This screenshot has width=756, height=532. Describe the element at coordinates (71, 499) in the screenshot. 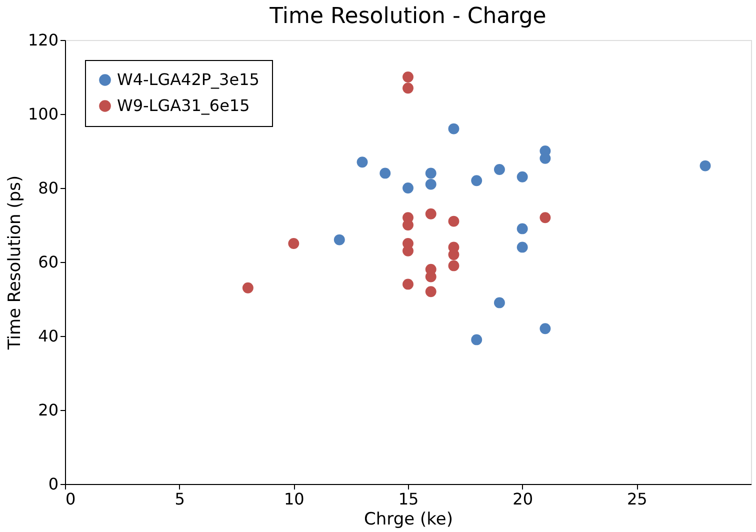

I see `x-tick-label: 0` at that location.